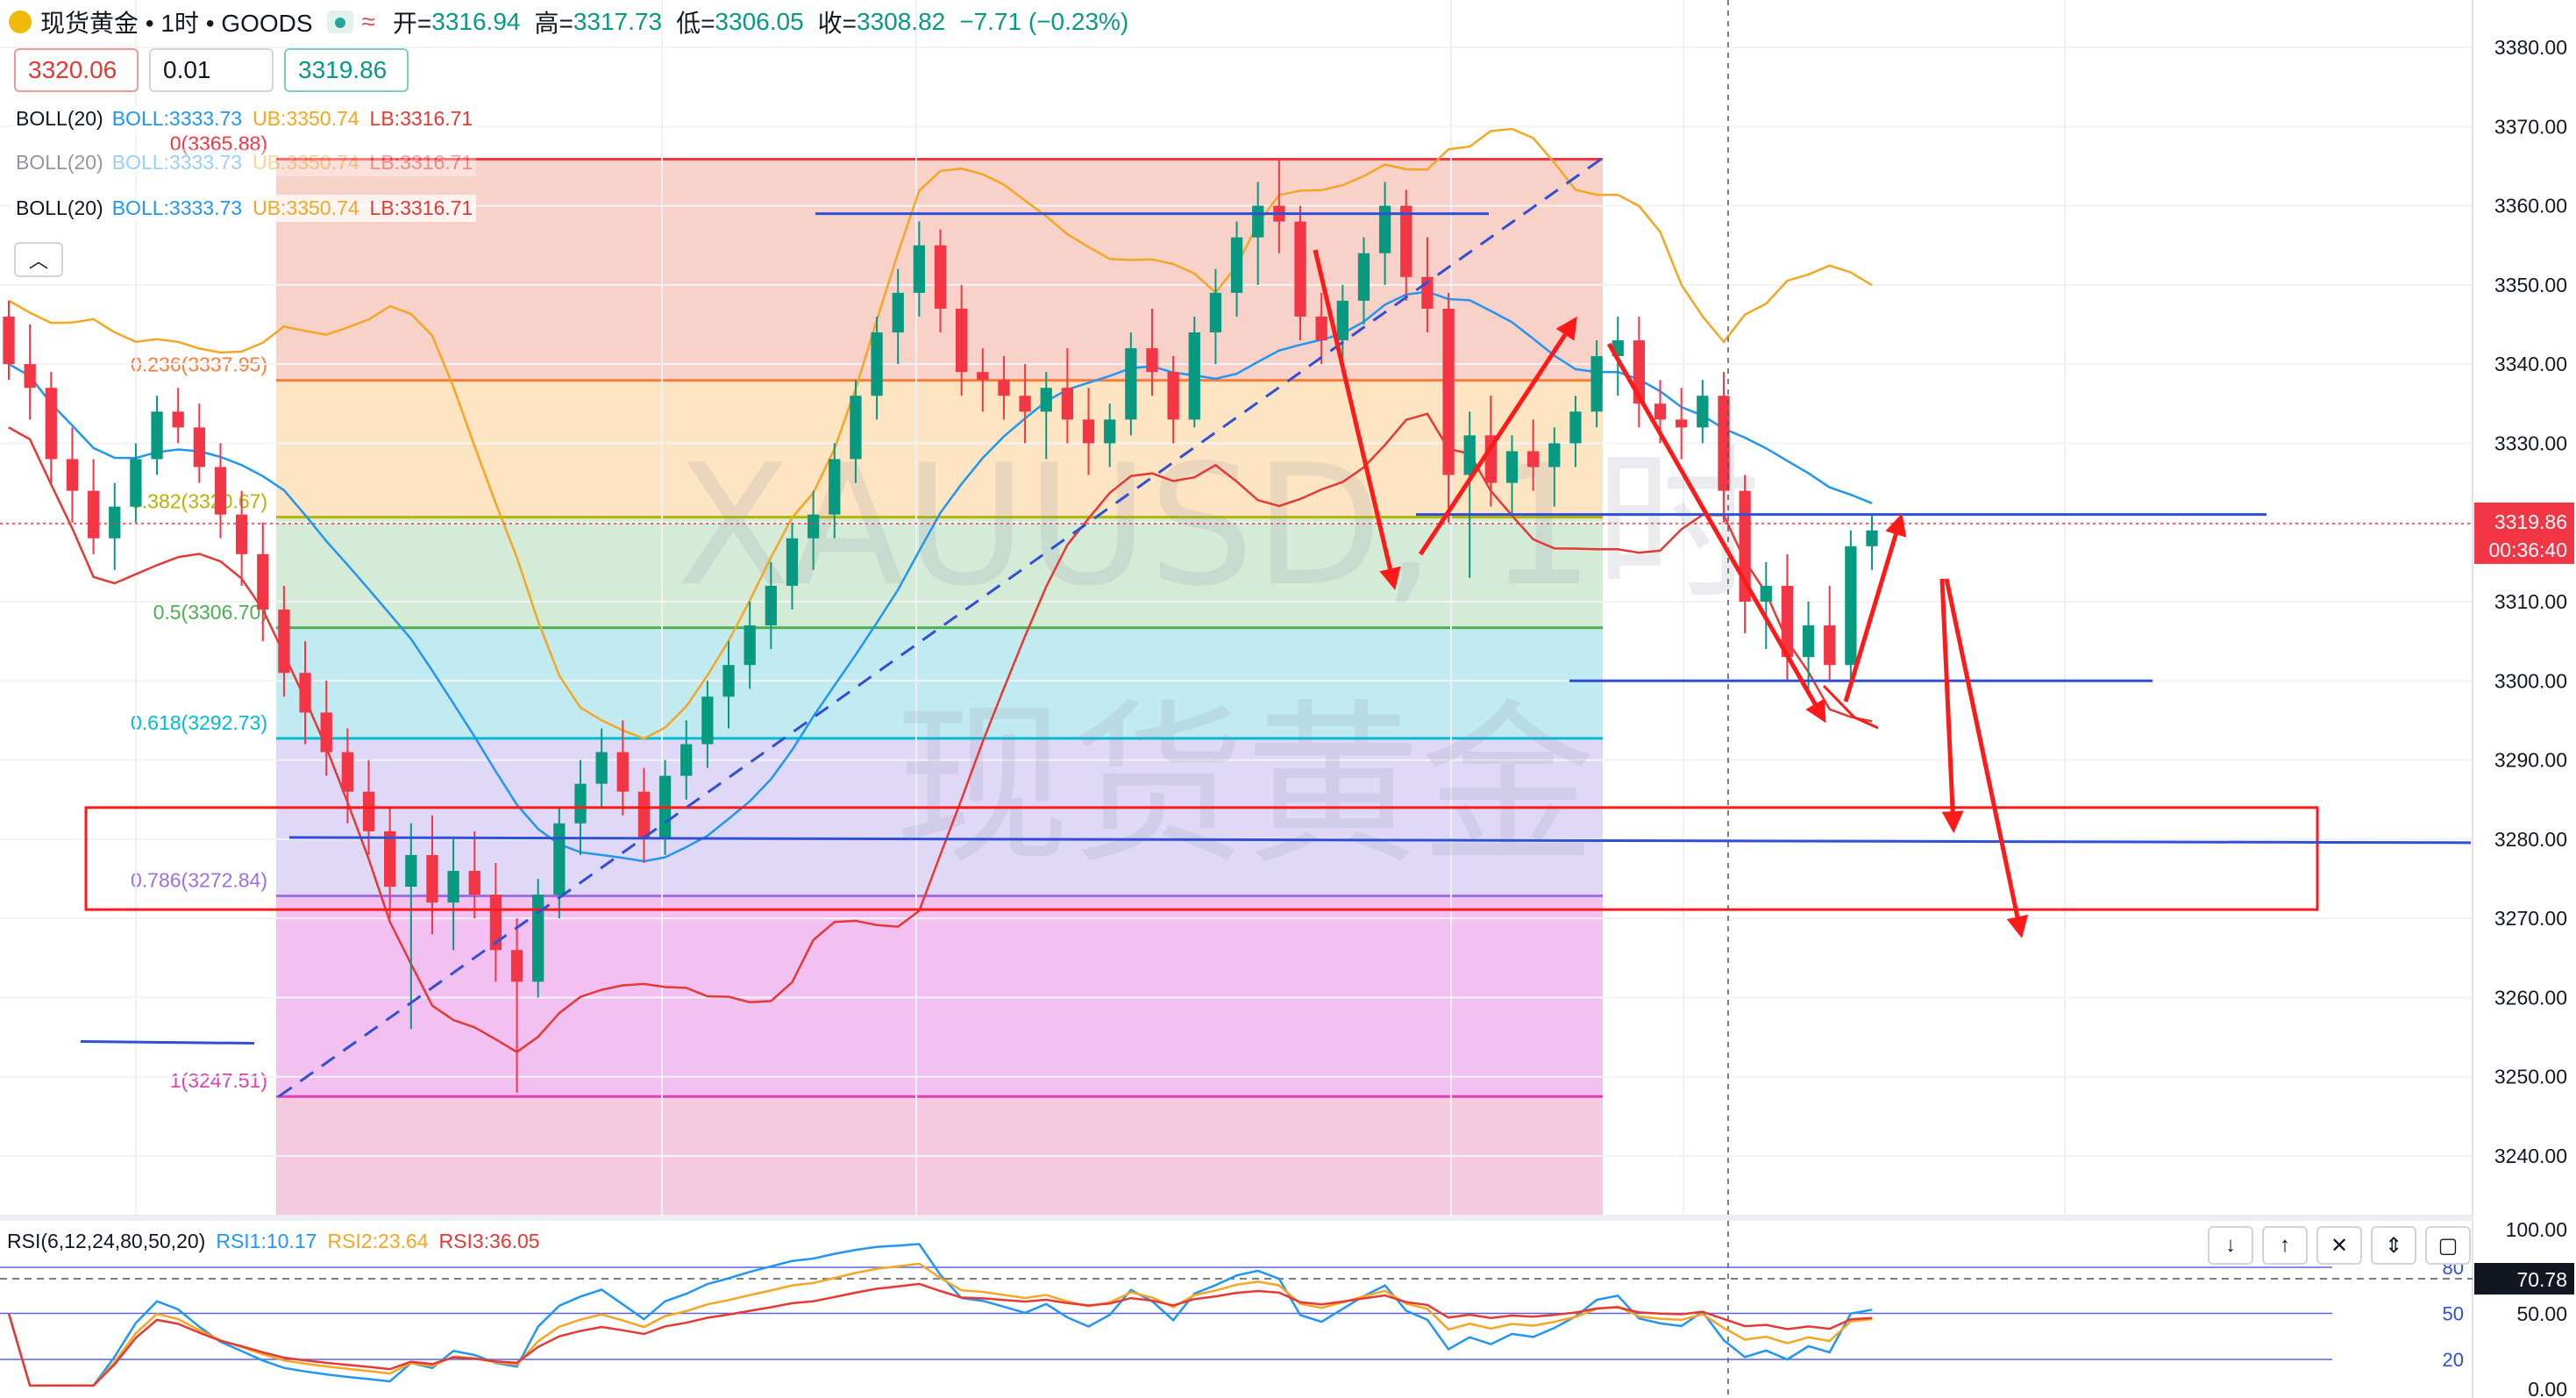 This screenshot has width=2576, height=1398. What do you see at coordinates (76, 70) in the screenshot?
I see `sell-price-button: 3320.06` at bounding box center [76, 70].